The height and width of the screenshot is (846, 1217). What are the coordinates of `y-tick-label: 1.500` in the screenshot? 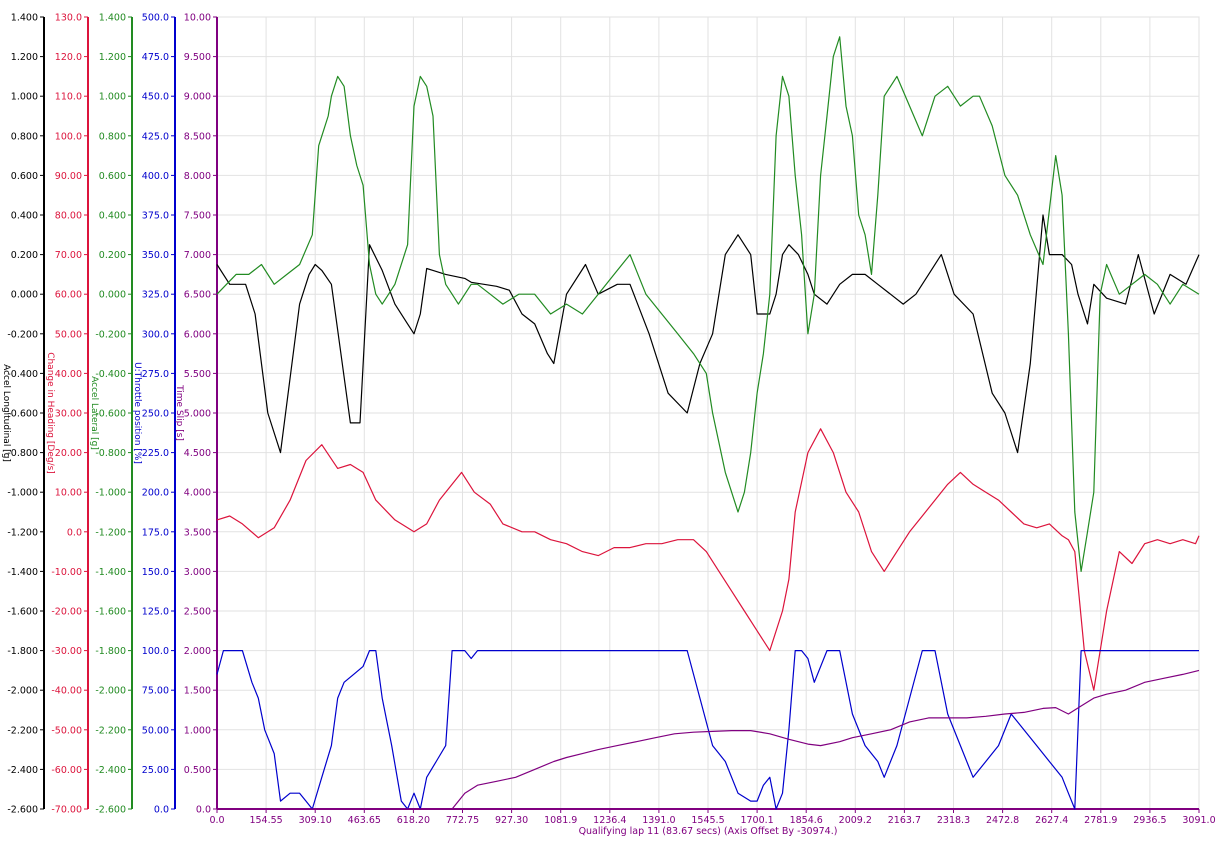 It's located at (197, 691).